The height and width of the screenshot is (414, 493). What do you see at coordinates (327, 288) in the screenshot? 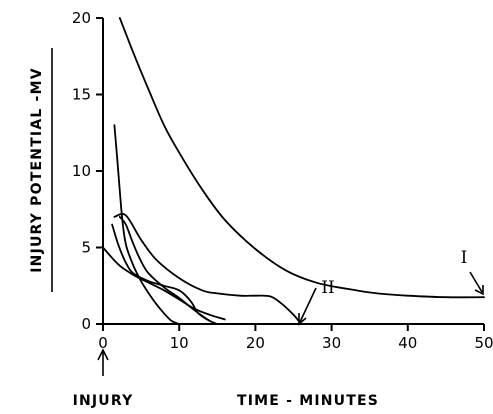
I see `series-label-ii: II` at bounding box center [327, 288].